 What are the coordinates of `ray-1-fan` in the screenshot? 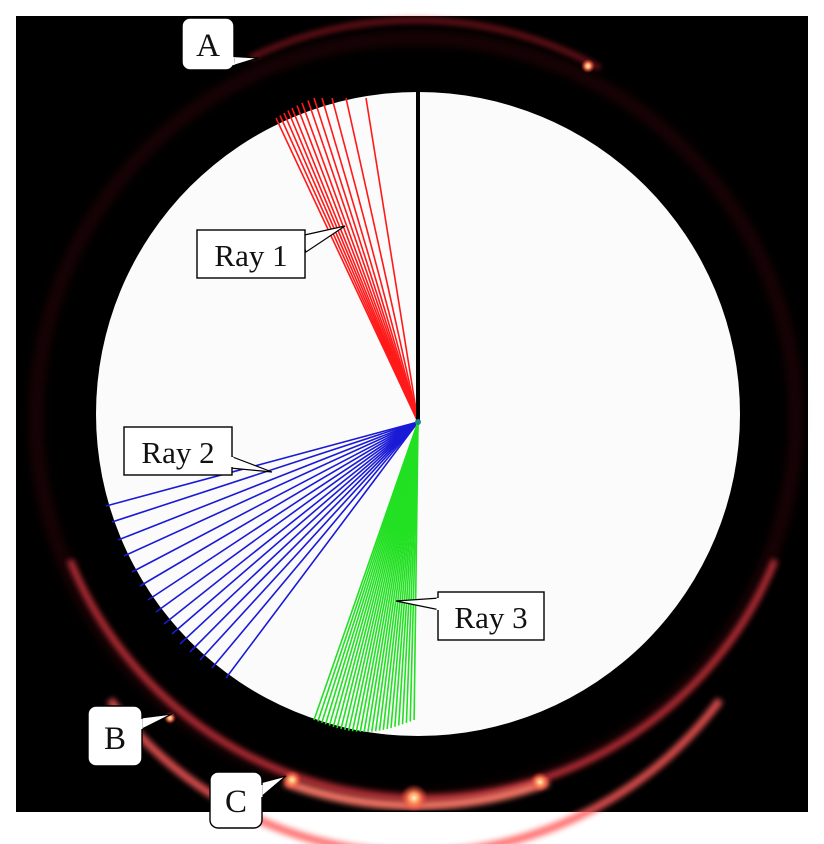 It's located at (347, 260).